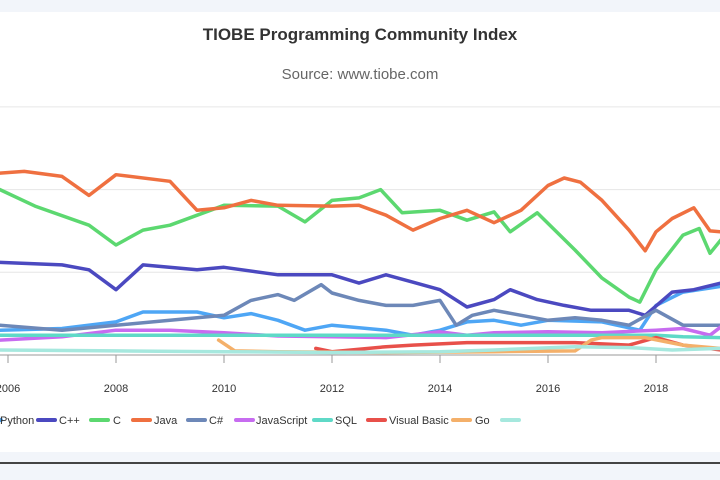 This screenshot has height=480, width=720. What do you see at coordinates (419, 421) in the screenshot?
I see `legend-label: Visual Basic` at bounding box center [419, 421].